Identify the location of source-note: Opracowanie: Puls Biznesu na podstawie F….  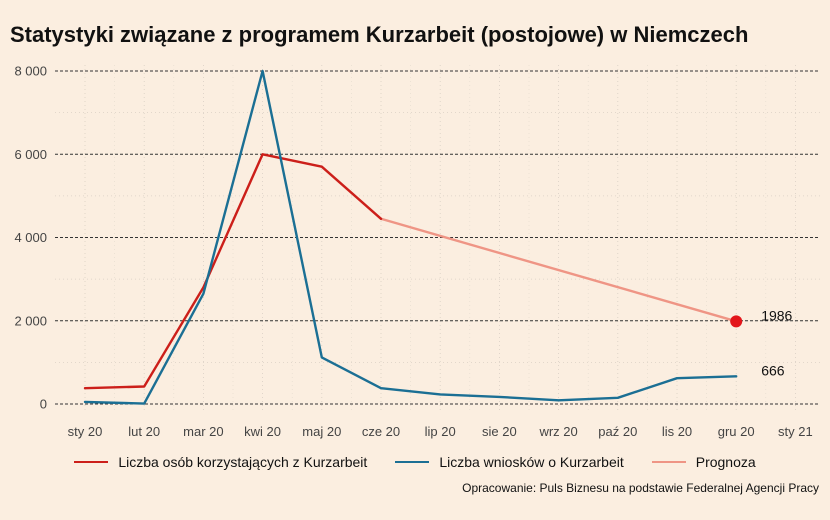
(640, 488).